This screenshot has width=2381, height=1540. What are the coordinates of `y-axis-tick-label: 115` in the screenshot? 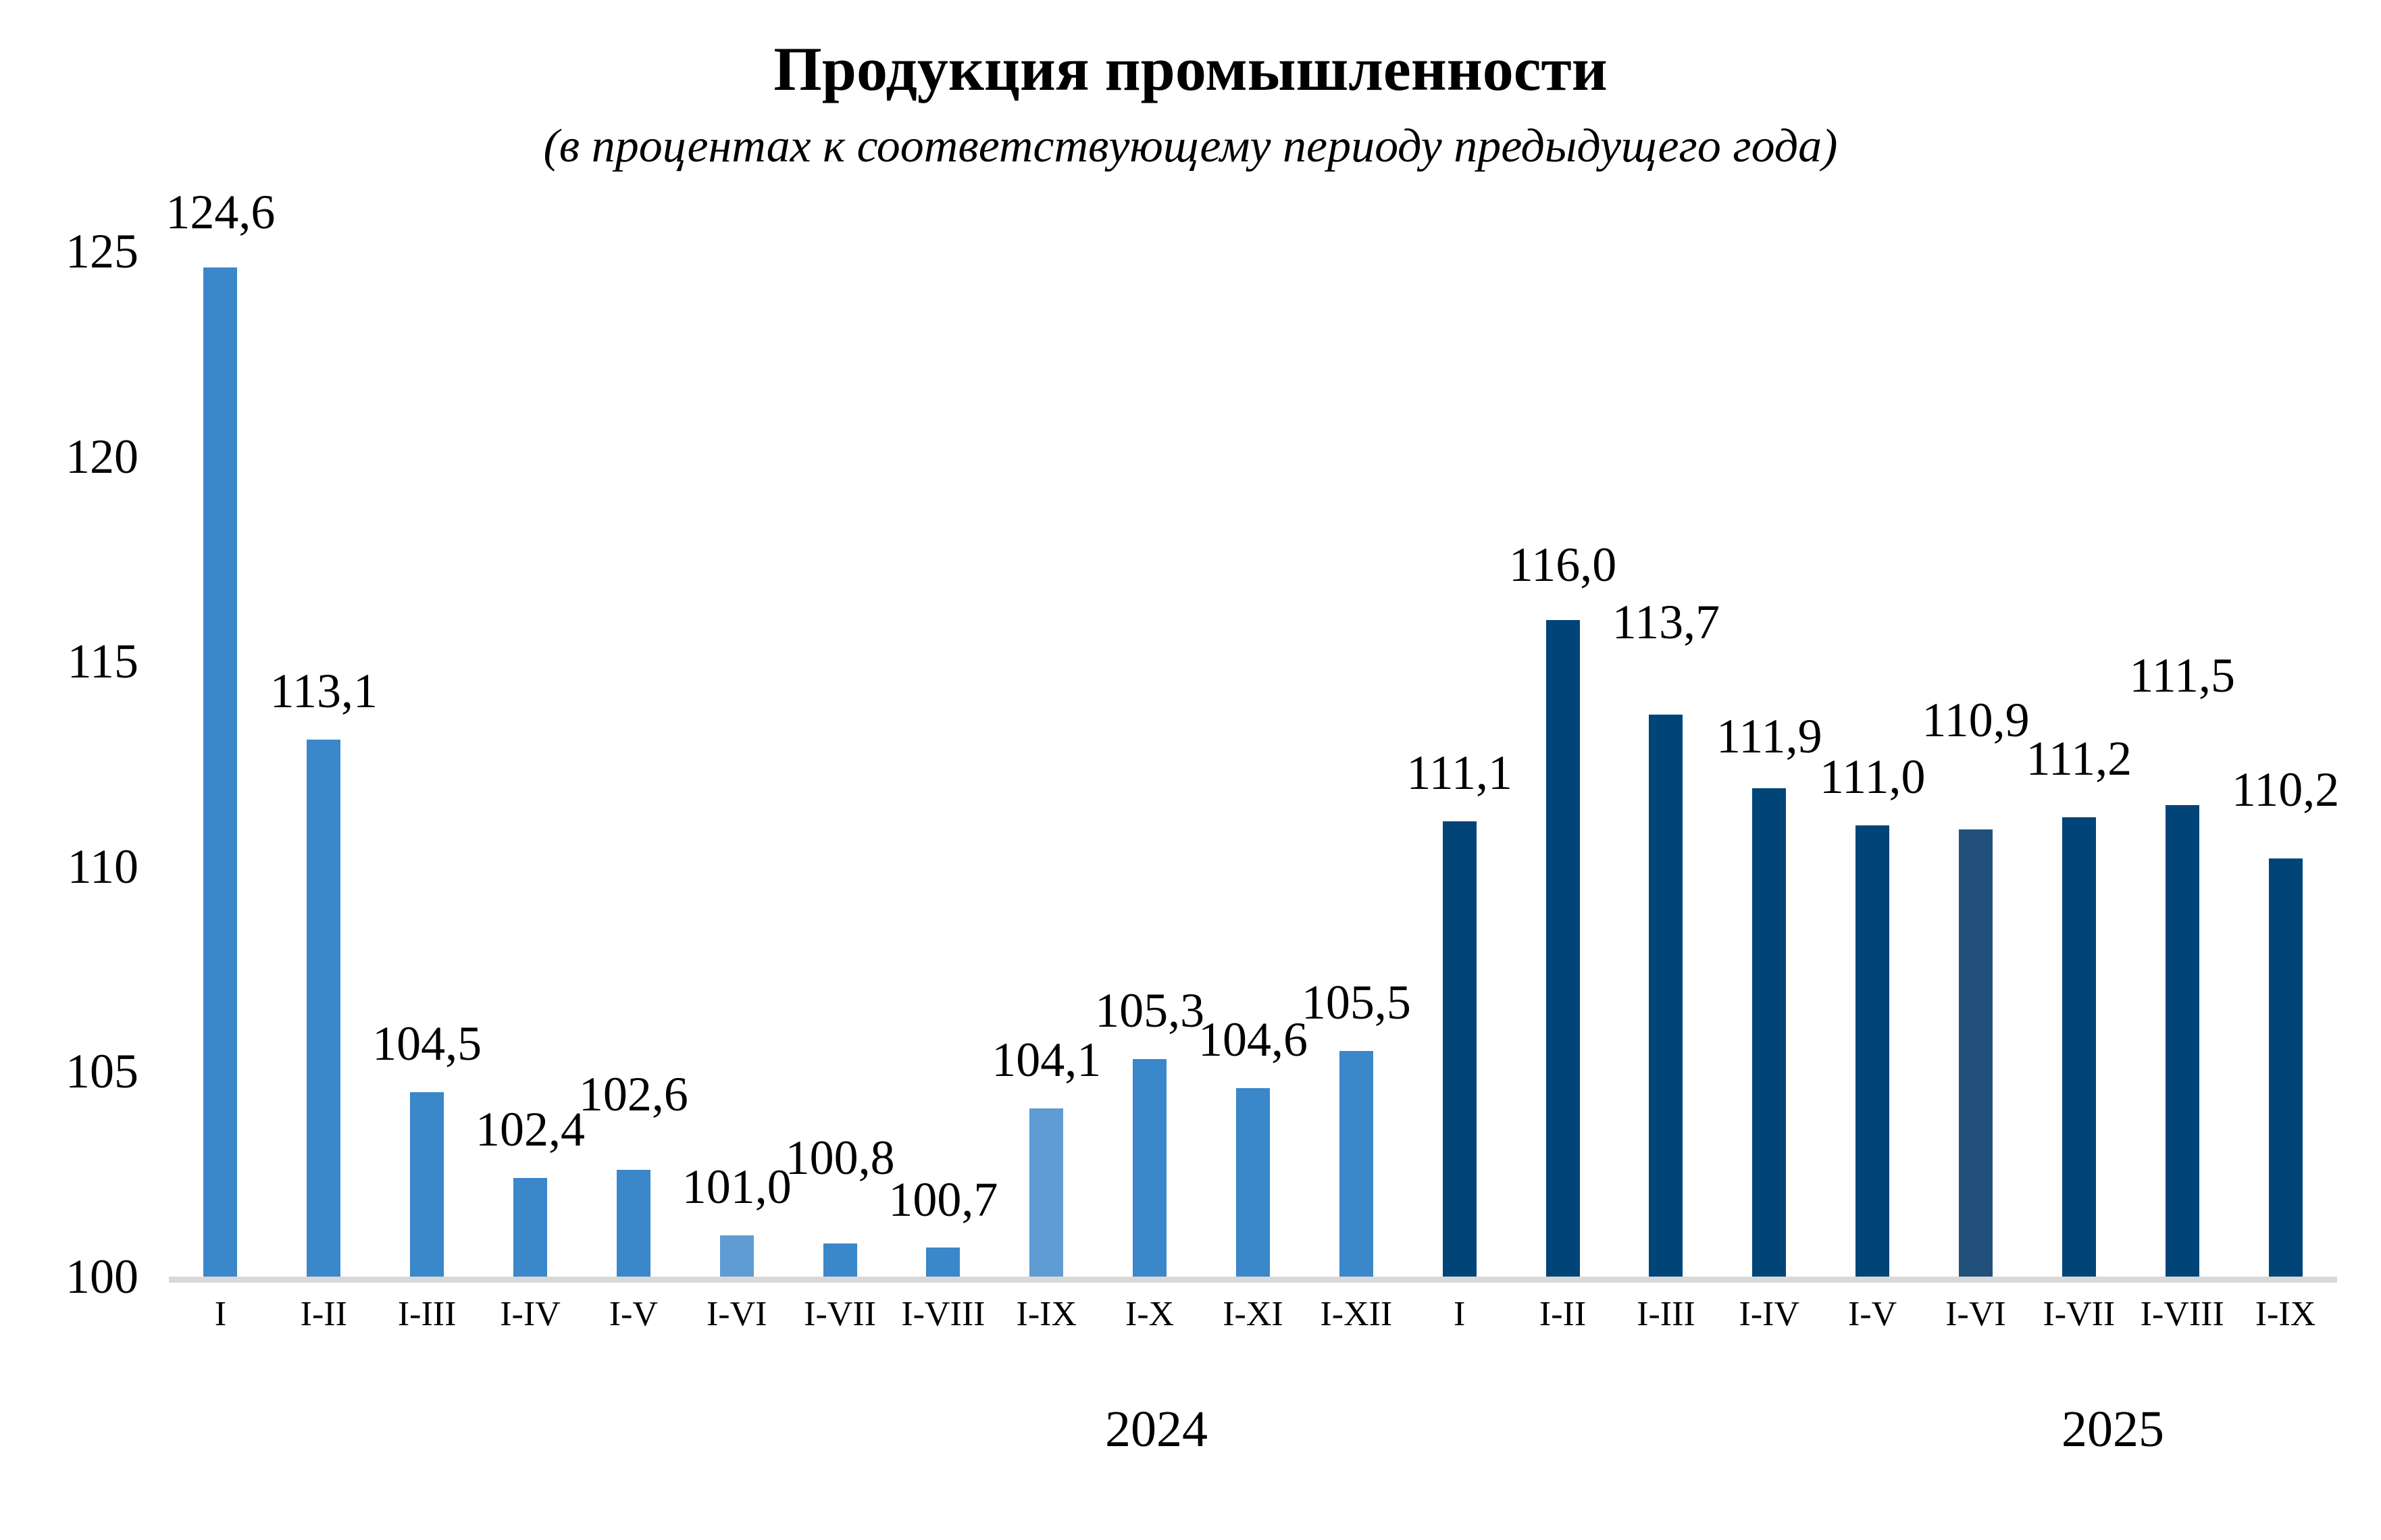 It's located at (102, 661).